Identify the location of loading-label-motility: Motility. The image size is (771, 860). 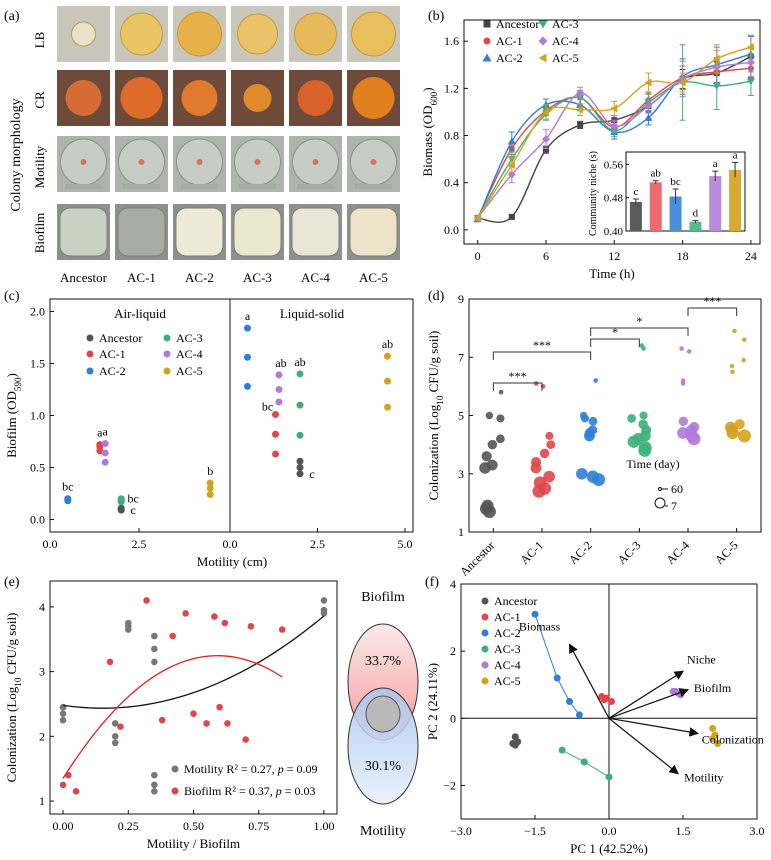
(703, 778).